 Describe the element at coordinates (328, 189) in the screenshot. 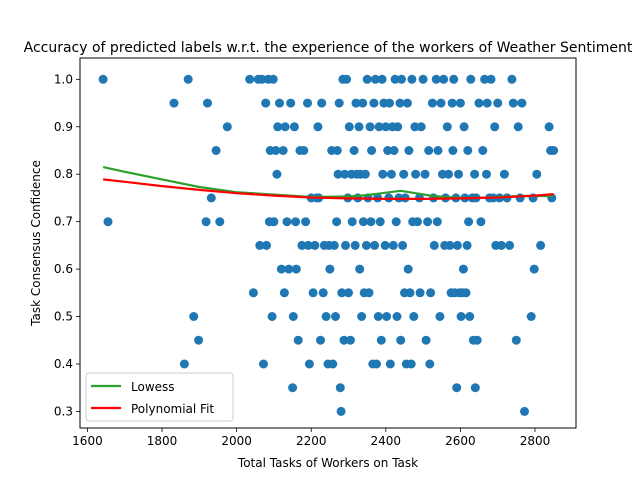

I see `polyfit-line` at that location.